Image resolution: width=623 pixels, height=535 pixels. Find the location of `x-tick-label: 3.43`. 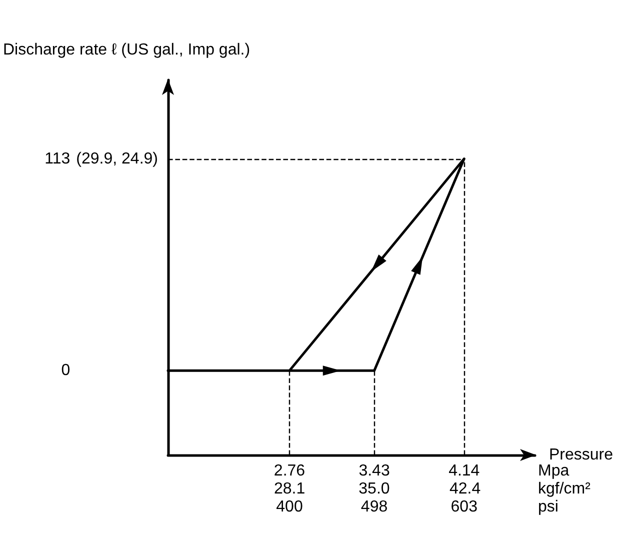

x-tick-label: 3.43 is located at coordinates (374, 471).